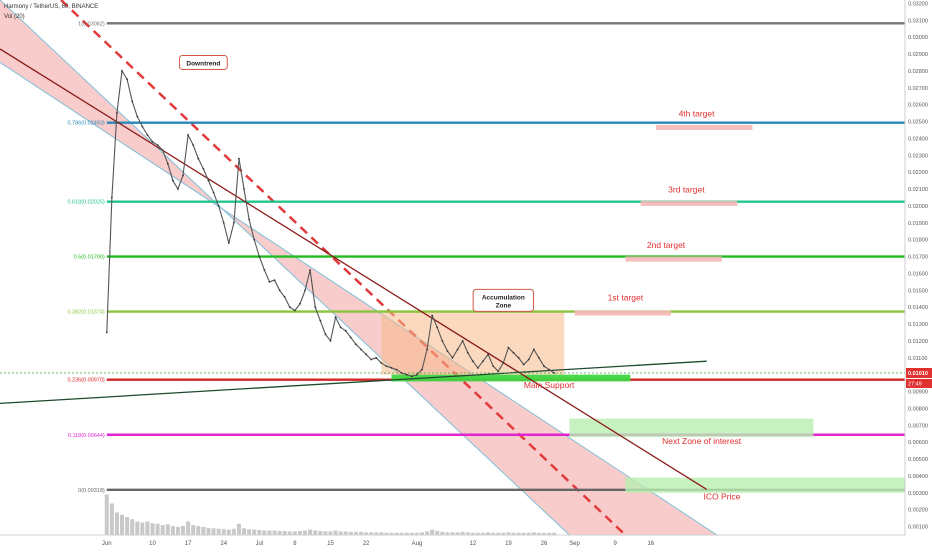 The image size is (932, 555). I want to click on y-tick-label-14: 0.01800, so click(918, 241).